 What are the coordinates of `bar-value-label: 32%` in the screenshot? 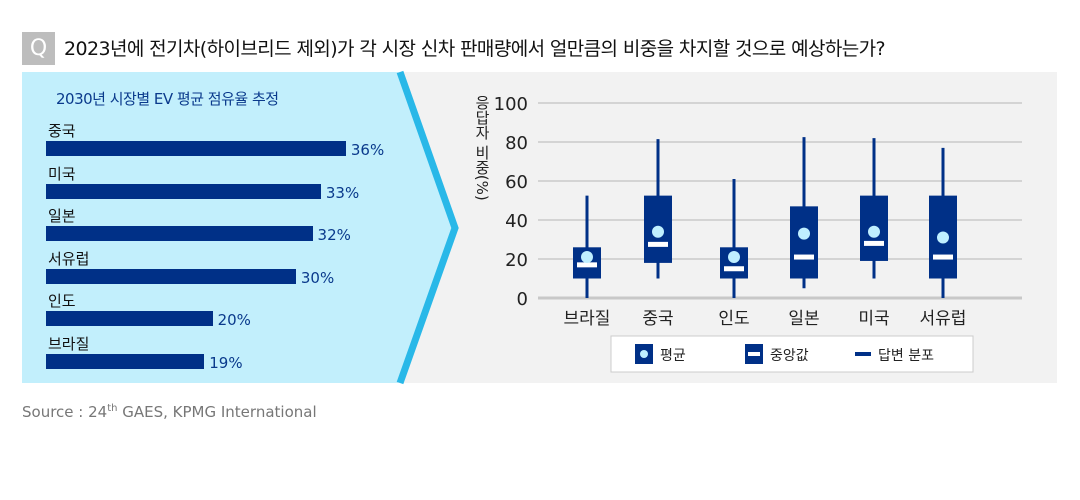 It's located at (334, 235).